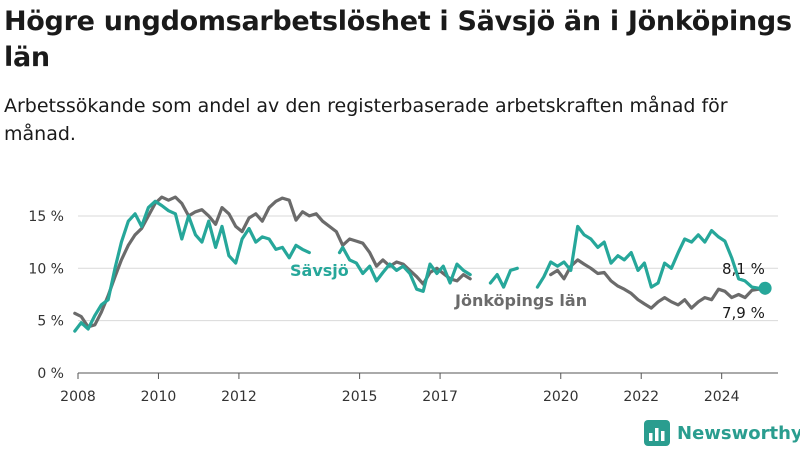 The width and height of the screenshot is (800, 450). Describe the element at coordinates (722, 397) in the screenshot. I see `x-tick-label: 2024` at that location.